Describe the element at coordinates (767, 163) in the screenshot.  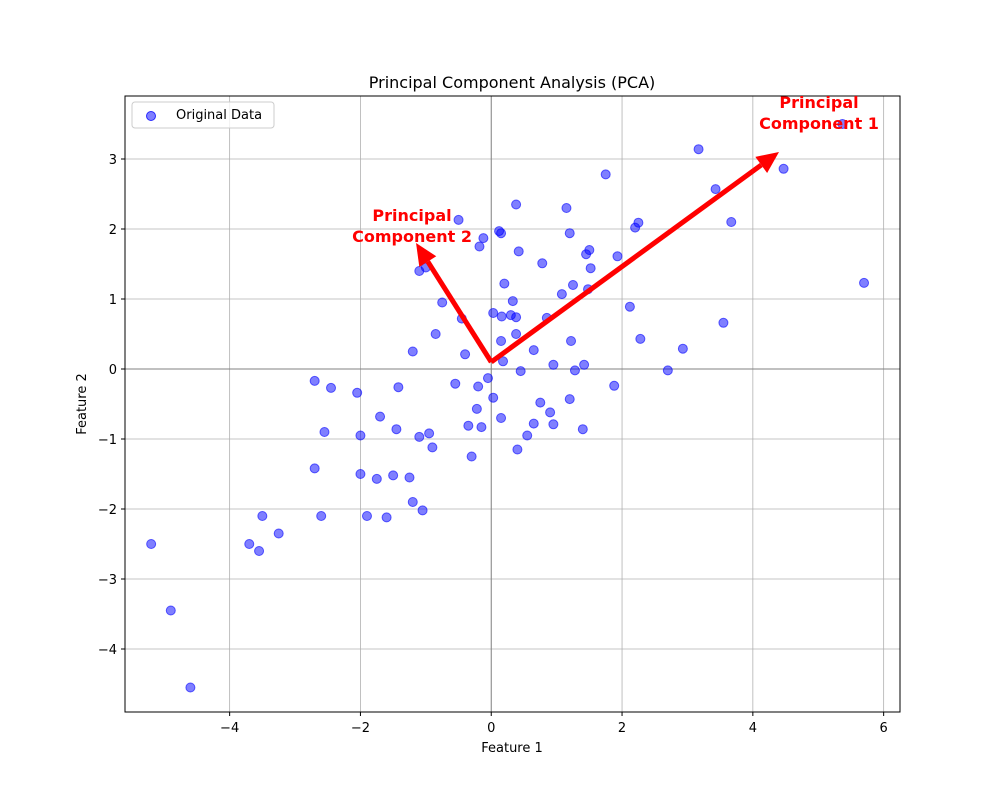
I see `pc1-arrow-head` at that location.